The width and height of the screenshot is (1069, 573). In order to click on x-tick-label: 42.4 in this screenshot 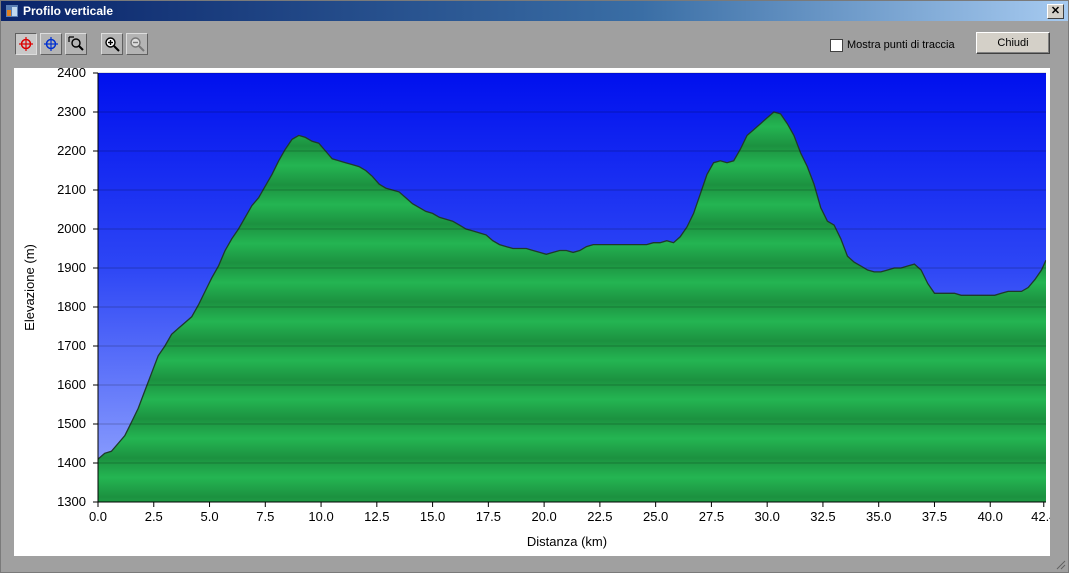, I will do `click(1040, 516)`.